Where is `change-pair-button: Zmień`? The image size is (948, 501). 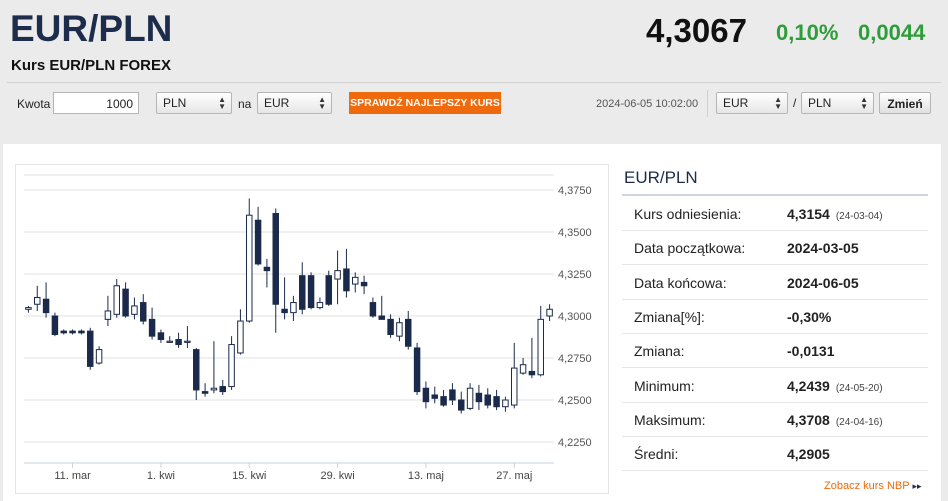
change-pair-button: Zmień is located at coordinates (905, 103).